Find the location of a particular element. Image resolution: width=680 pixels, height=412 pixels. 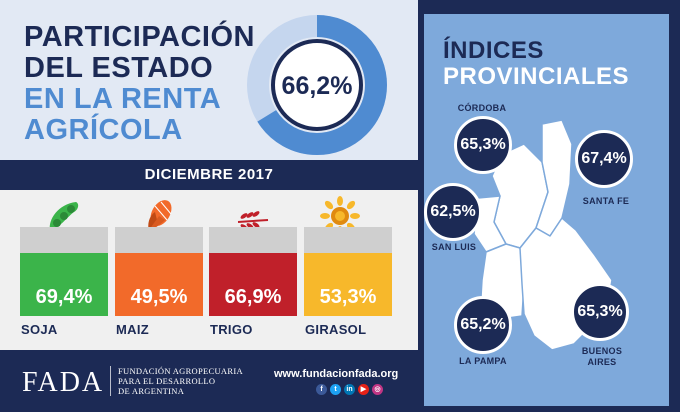

province-label-santa-fe: SANTA FE is located at coordinates (606, 201).